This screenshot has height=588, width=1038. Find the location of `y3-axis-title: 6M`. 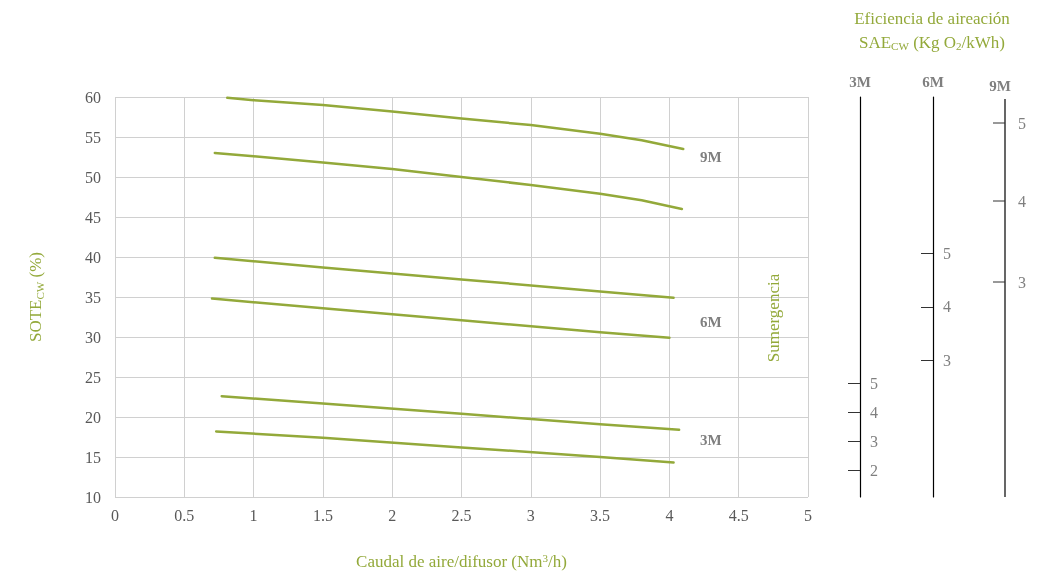

y3-axis-title: 6M is located at coordinates (933, 81).